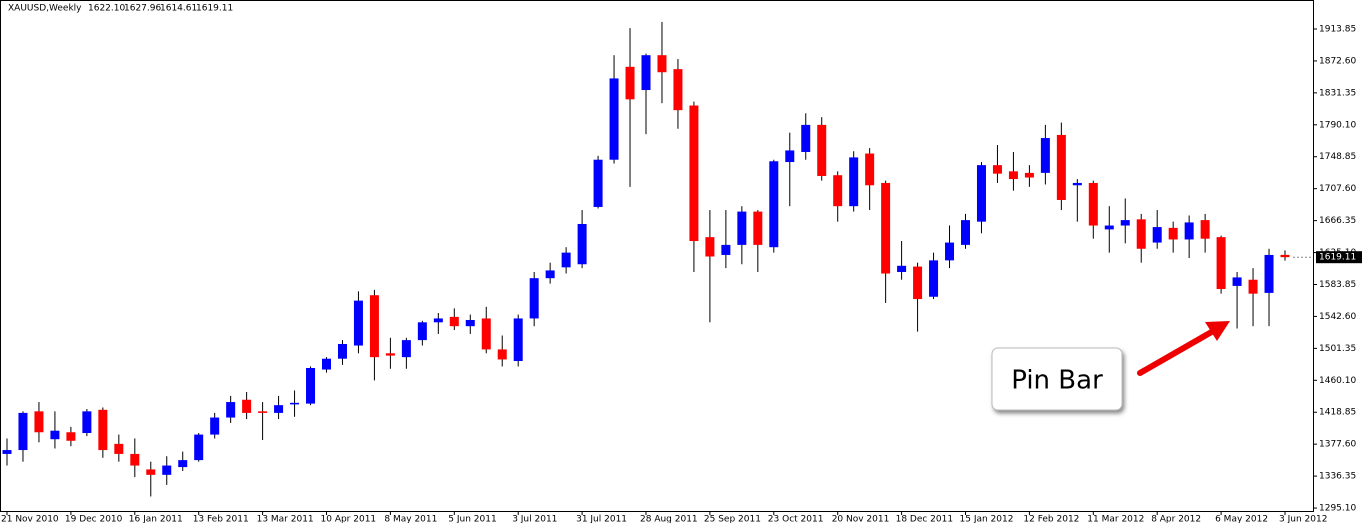  Describe the element at coordinates (925, 519) in the screenshot. I see `x-tick-label: 18 Dec 2011` at that location.